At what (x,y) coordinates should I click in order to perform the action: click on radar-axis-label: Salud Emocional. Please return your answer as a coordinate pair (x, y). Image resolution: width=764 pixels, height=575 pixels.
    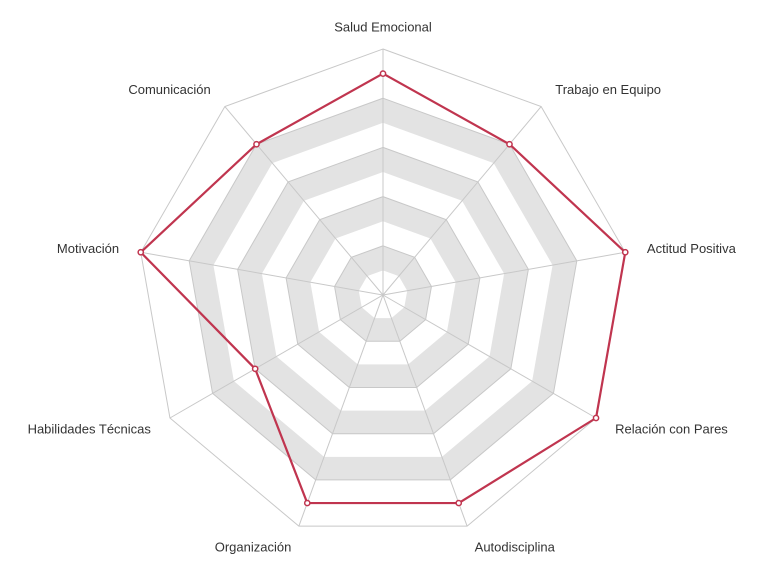
    Looking at the image, I should click on (383, 27).